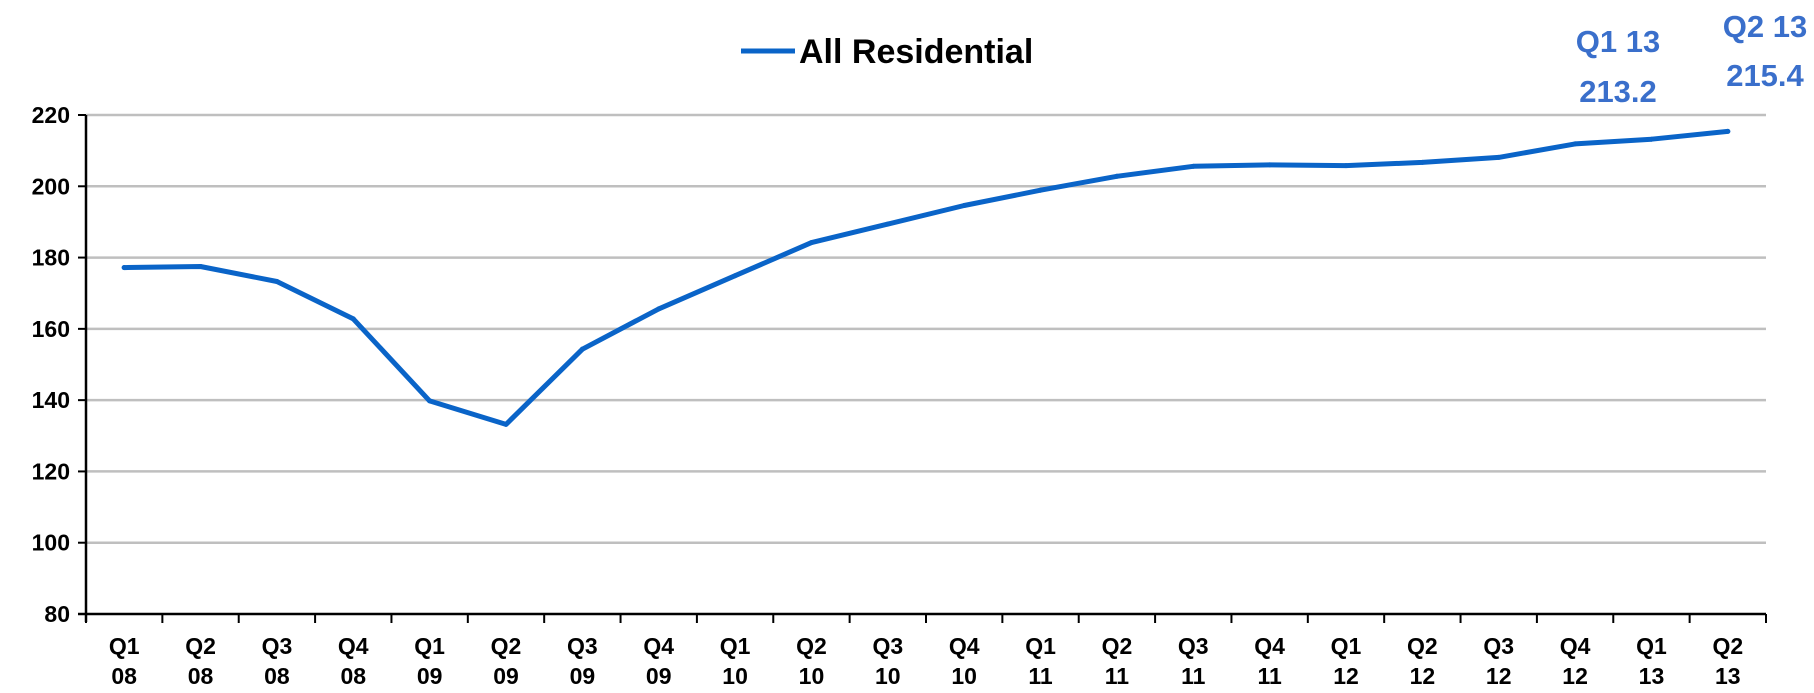 This screenshot has width=1814, height=693. Describe the element at coordinates (1765, 75) in the screenshot. I see `annotation-value: 215.4` at that location.